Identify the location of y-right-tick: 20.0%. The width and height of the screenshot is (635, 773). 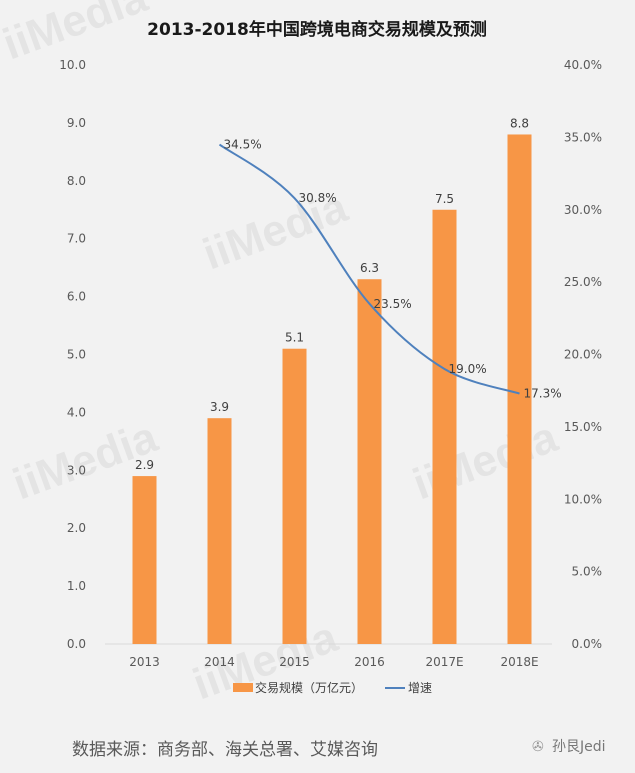
(583, 355).